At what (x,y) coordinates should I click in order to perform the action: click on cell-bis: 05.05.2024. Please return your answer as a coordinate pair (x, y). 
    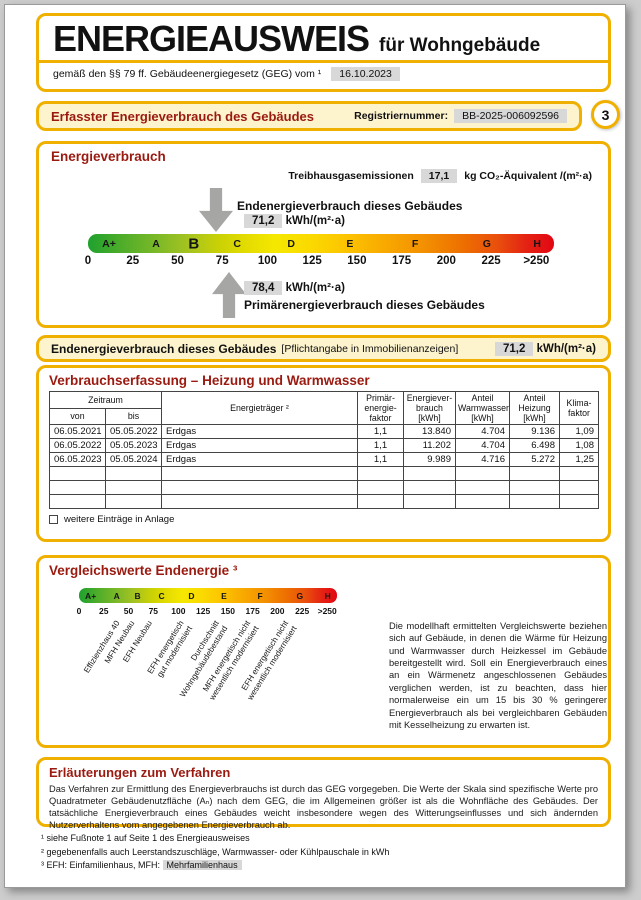
    Looking at the image, I should click on (133, 460).